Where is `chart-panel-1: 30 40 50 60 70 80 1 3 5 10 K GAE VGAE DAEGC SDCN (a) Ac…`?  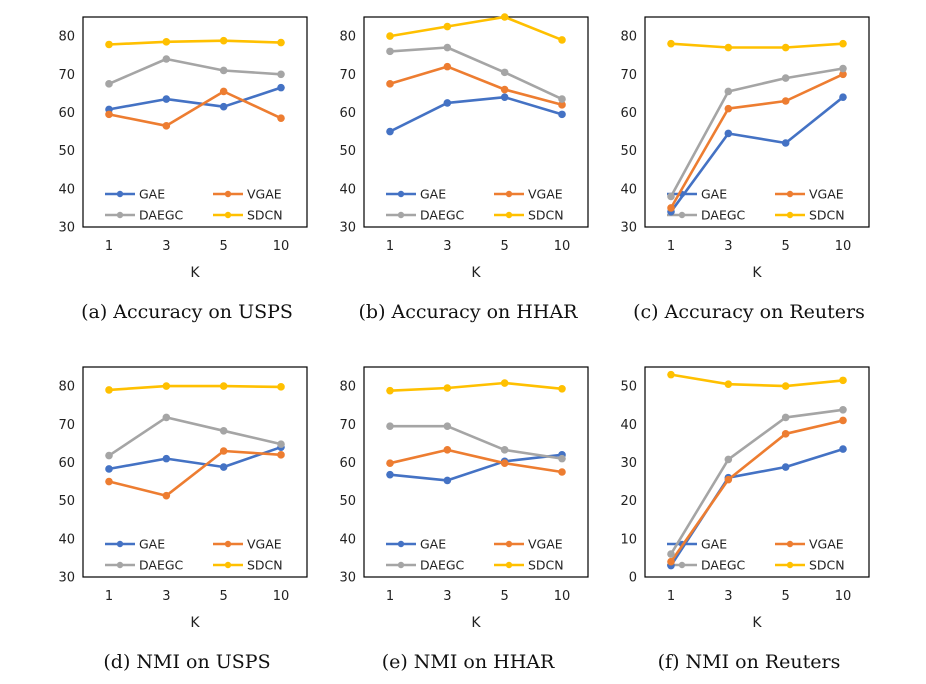 chart-panel-1: 30 40 50 60 70 80 1 3 5 10 K GAE VGAE DAEGC SDCN (a) Ac… is located at coordinates (183, 169).